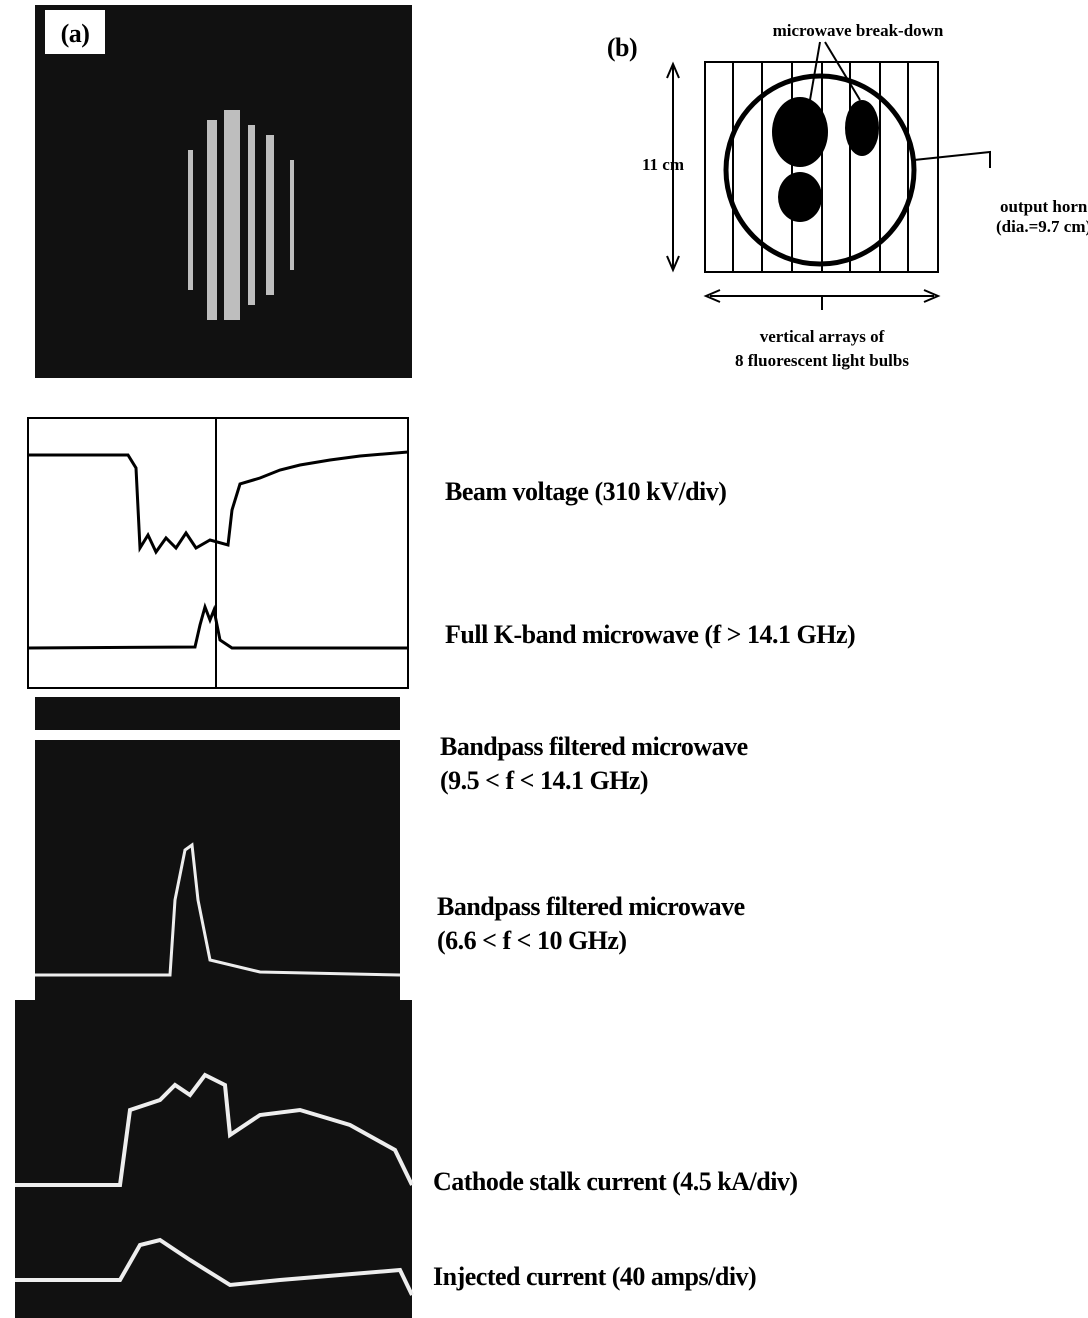 This screenshot has height=1318, width=1088. I want to click on panel-label: (b), so click(622, 47).